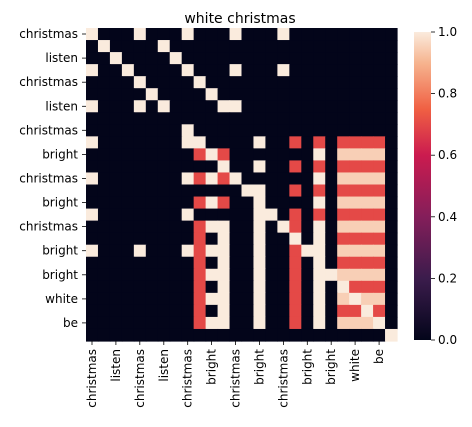  Describe the element at coordinates (212, 367) in the screenshot. I see `x-tick-label: bright` at that location.